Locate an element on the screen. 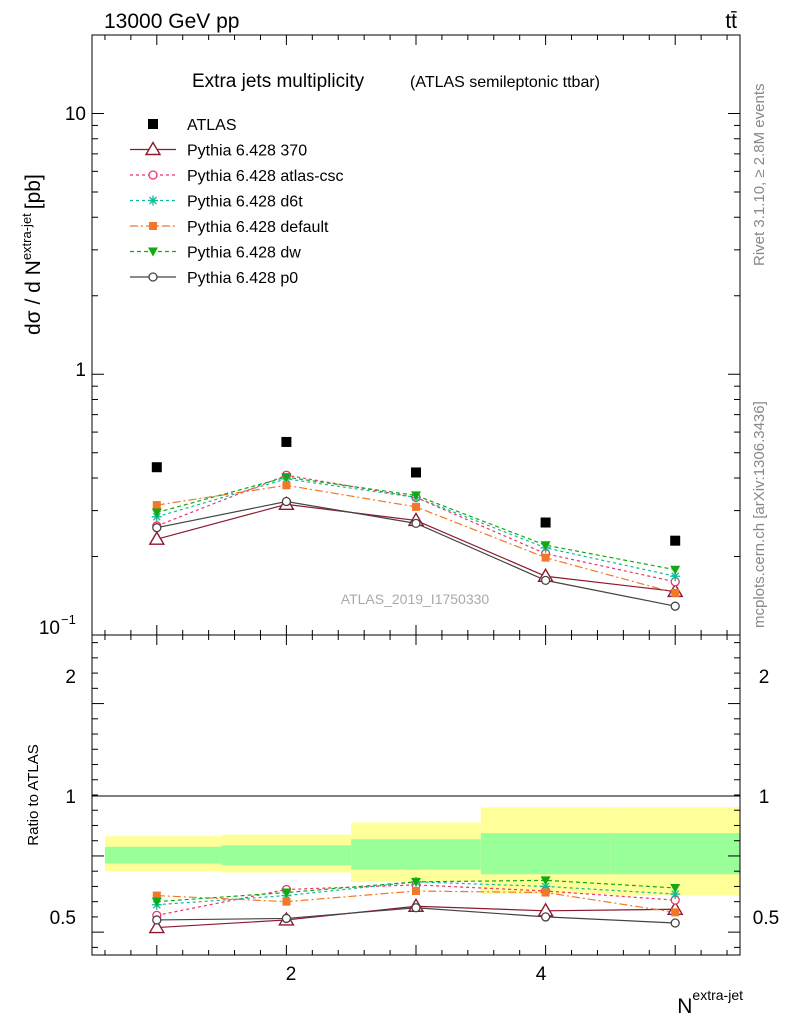  ratio-y-tick-1-right: 1 is located at coordinates (764, 797).